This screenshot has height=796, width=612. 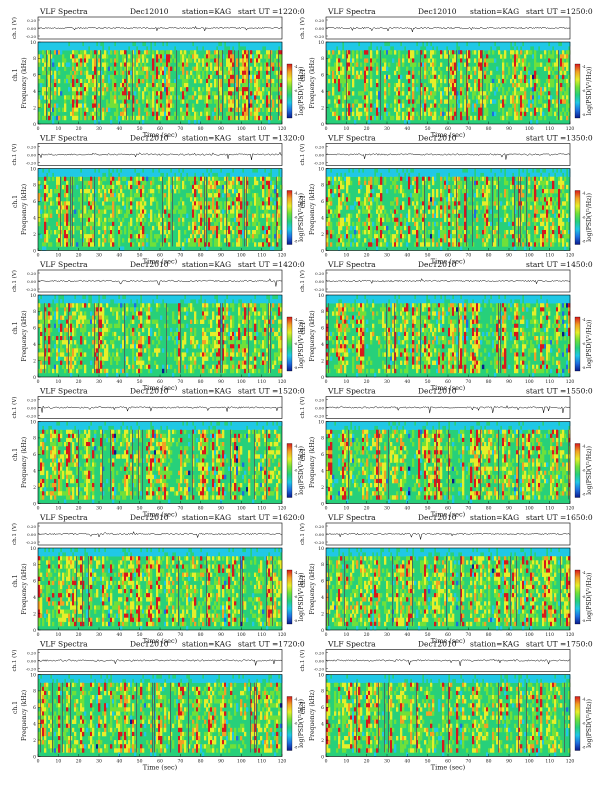 What do you see at coordinates (468, 129) in the screenshot?
I see `time-tick-label: 70` at bounding box center [468, 129].